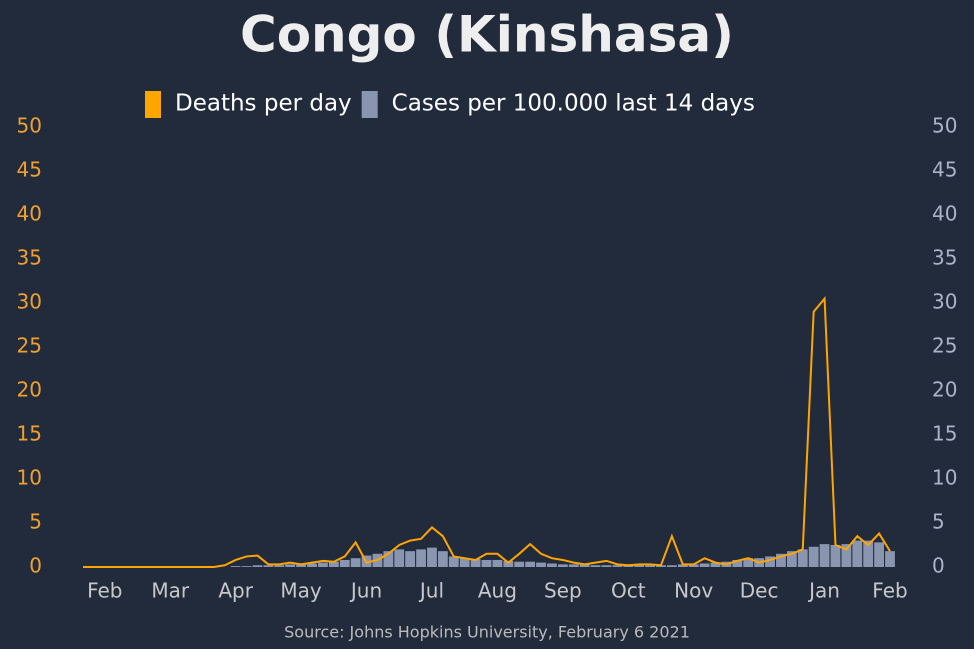 This screenshot has width=974, height=649. I want to click on x-tick-label: Jun, so click(365, 591).